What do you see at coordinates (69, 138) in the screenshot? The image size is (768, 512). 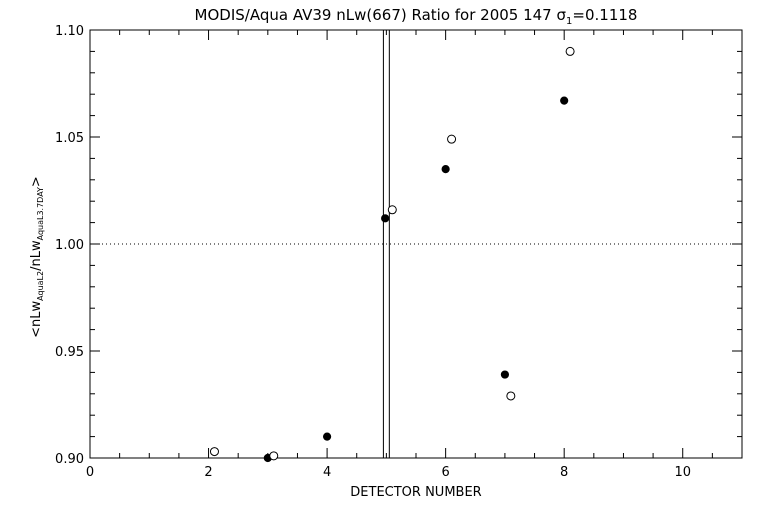 I see `y-tick-label: 1.05` at bounding box center [69, 138].